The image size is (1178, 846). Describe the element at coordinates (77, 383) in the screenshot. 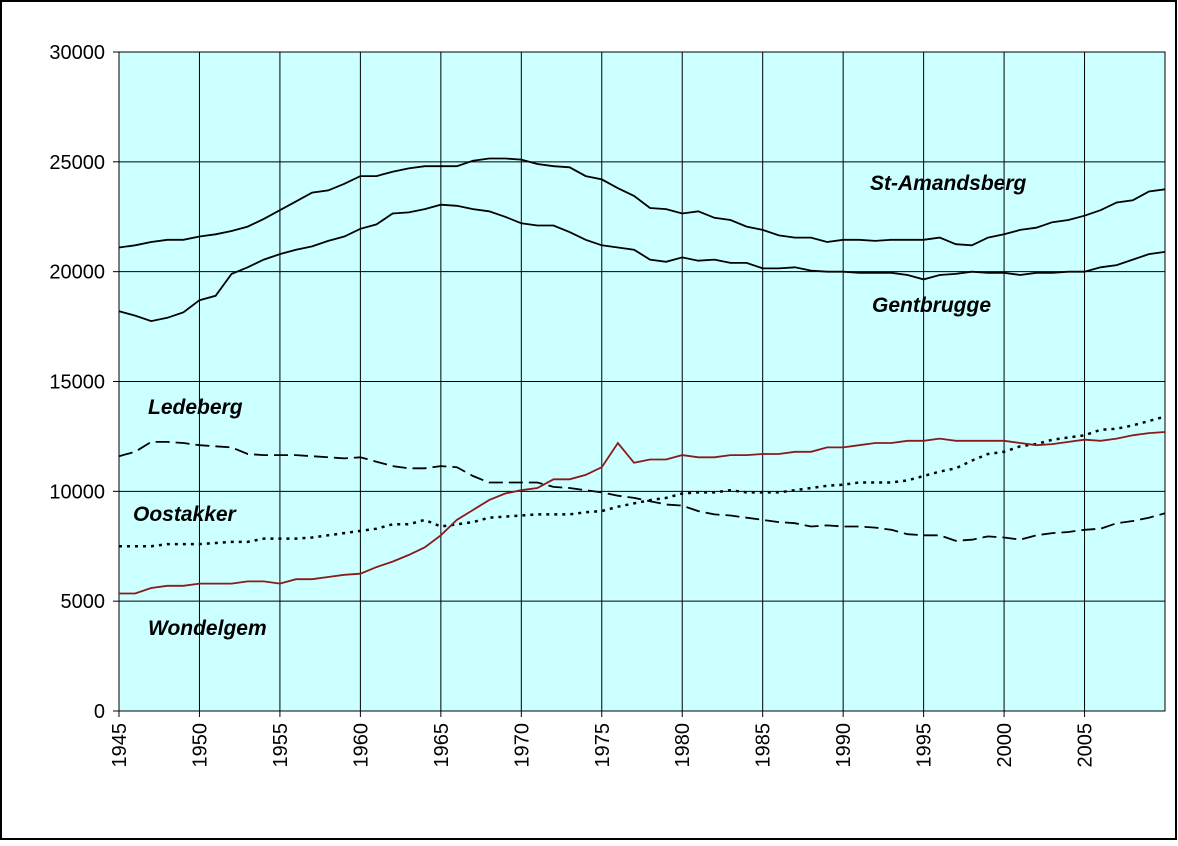

I see `y-tick-label: 15000` at that location.